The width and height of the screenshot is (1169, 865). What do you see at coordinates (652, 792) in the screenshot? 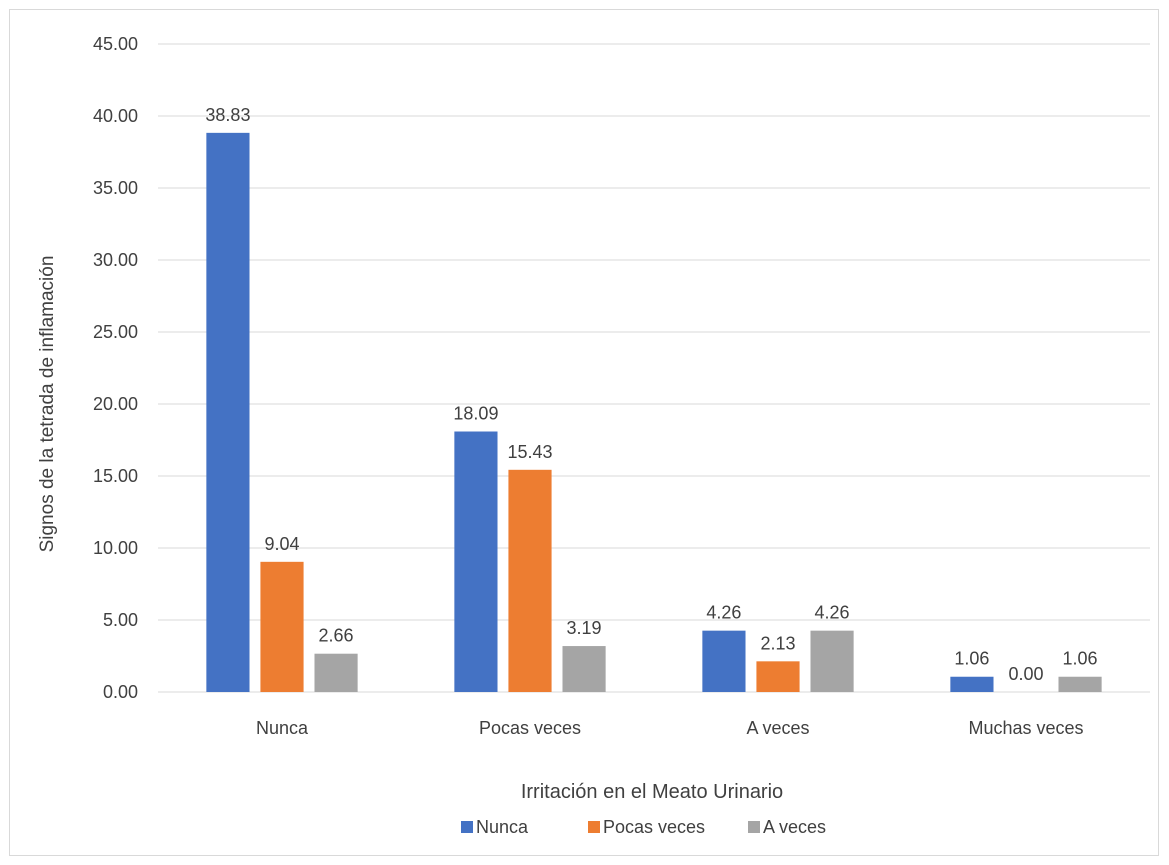
I see `x-axis-title: Irritación en el Meato Urinario` at bounding box center [652, 792].